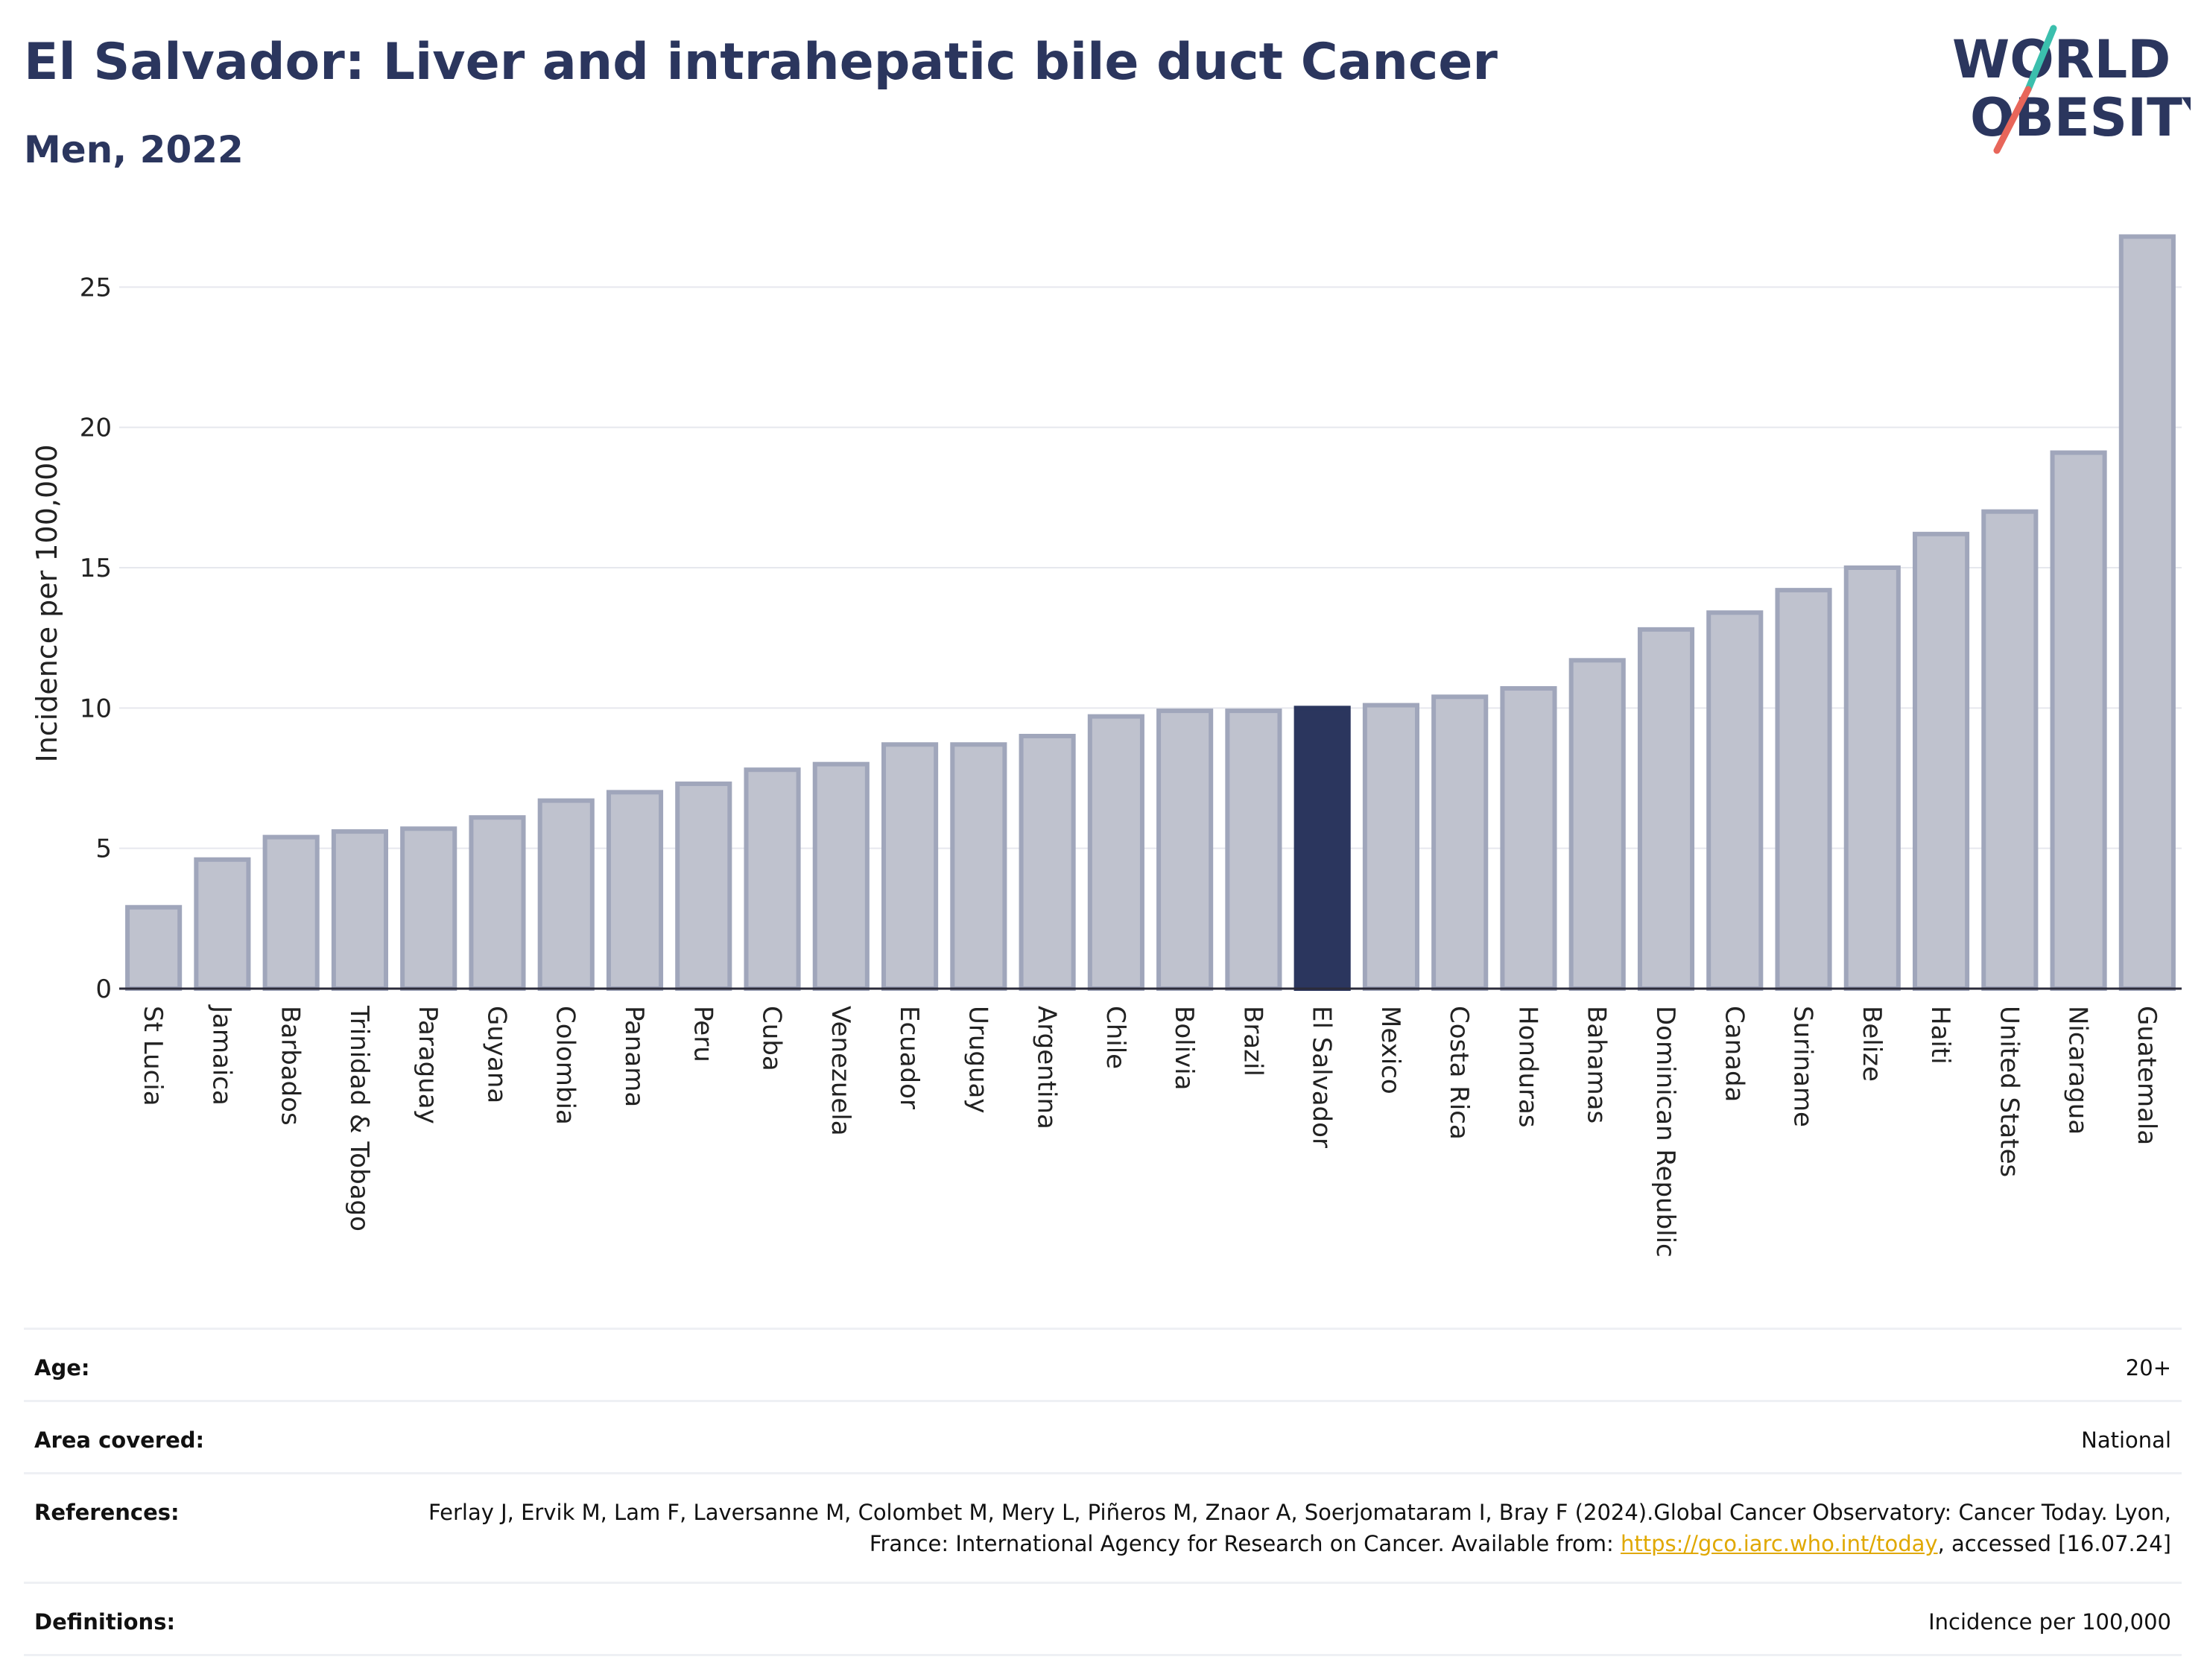 This screenshot has height=1680, width=2204. I want to click on y-tick-label: 0, so click(103, 989).